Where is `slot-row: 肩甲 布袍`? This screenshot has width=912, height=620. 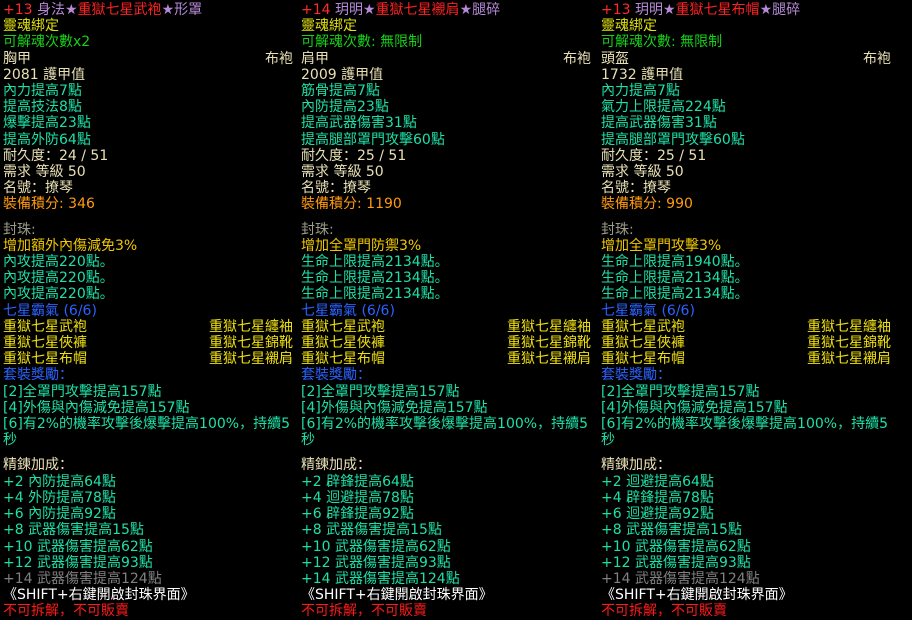 slot-row: 肩甲 布袍 is located at coordinates (447, 59).